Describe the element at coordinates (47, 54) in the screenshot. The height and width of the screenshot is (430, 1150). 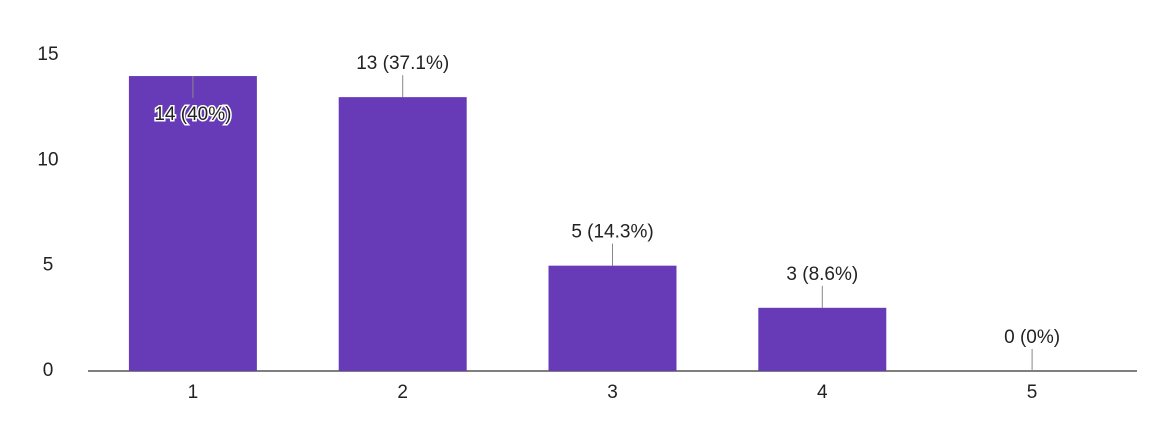
I see `y-tick-label: 15` at that location.